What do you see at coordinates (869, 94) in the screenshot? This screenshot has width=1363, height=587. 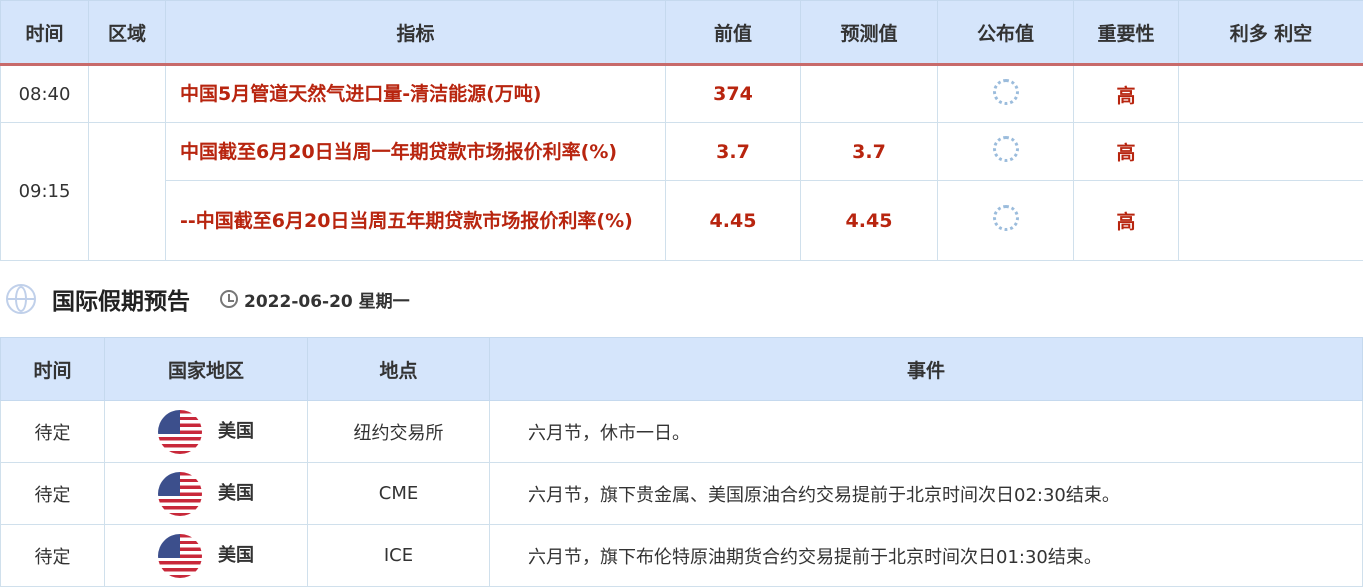 I see `forecast` at bounding box center [869, 94].